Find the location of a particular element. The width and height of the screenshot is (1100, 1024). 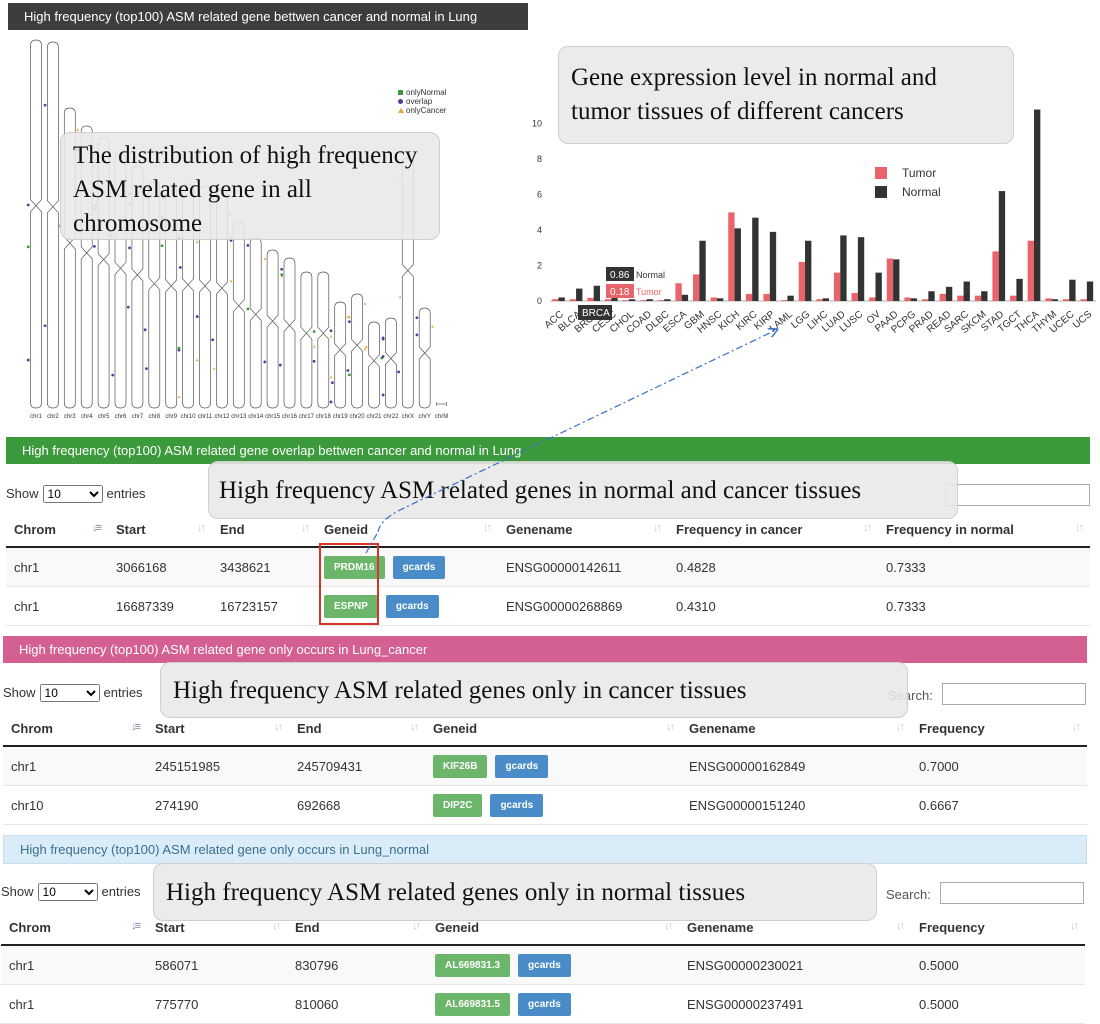

chromosome-label: chr5 is located at coordinates (104, 417).